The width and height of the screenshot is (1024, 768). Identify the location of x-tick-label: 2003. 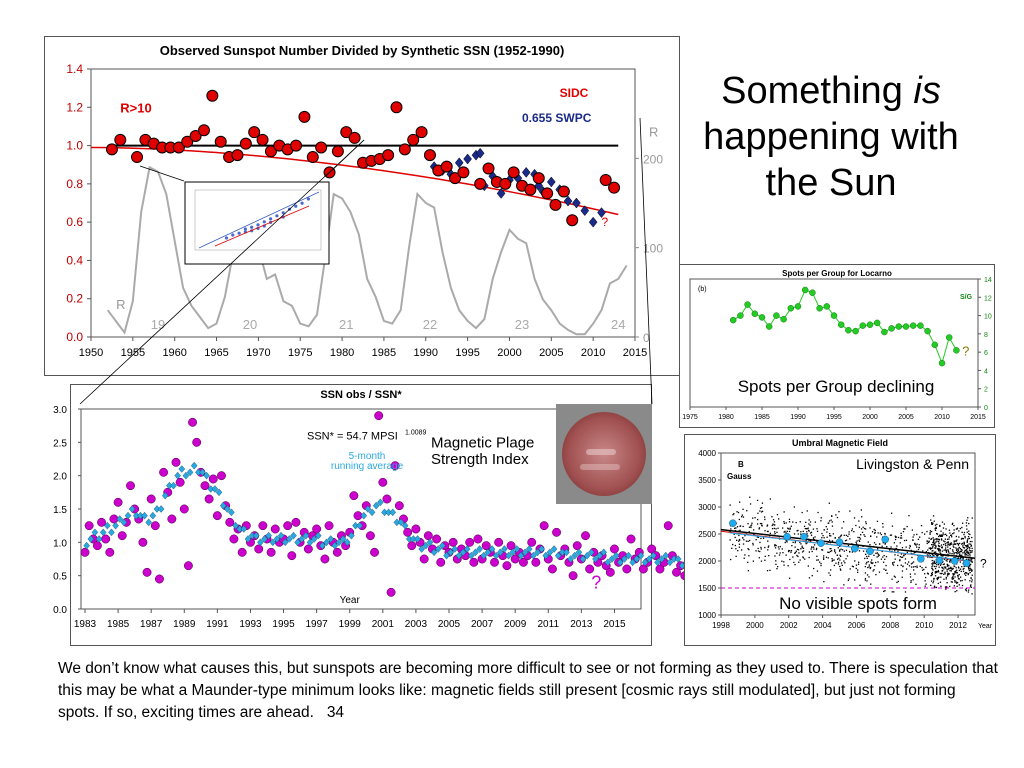
(416, 624).